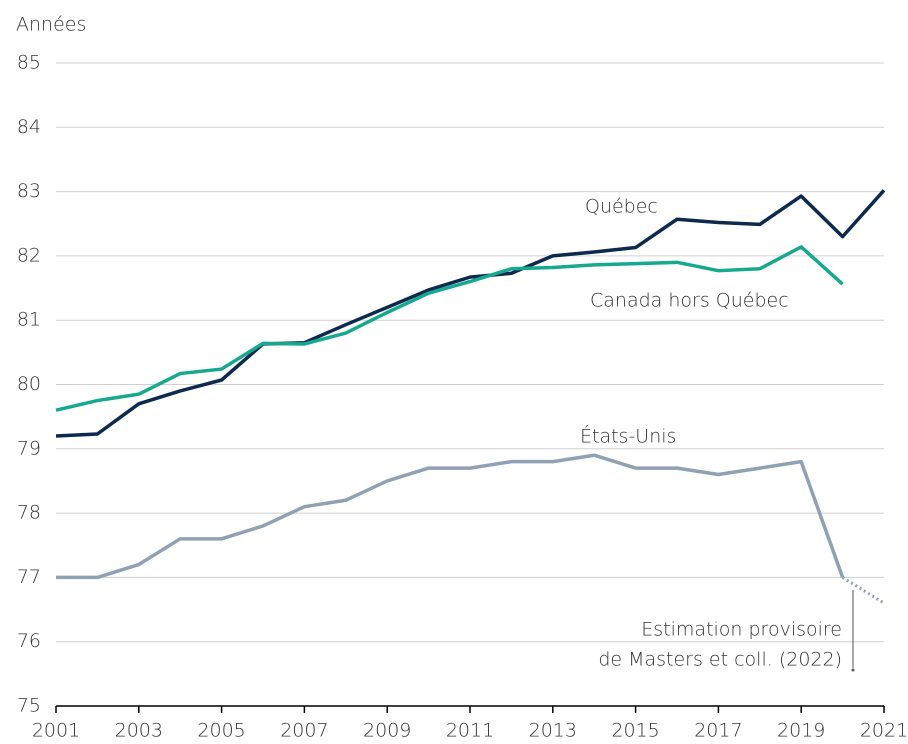 This screenshot has height=744, width=908. I want to click on y-tick-label: 81, so click(29, 320).